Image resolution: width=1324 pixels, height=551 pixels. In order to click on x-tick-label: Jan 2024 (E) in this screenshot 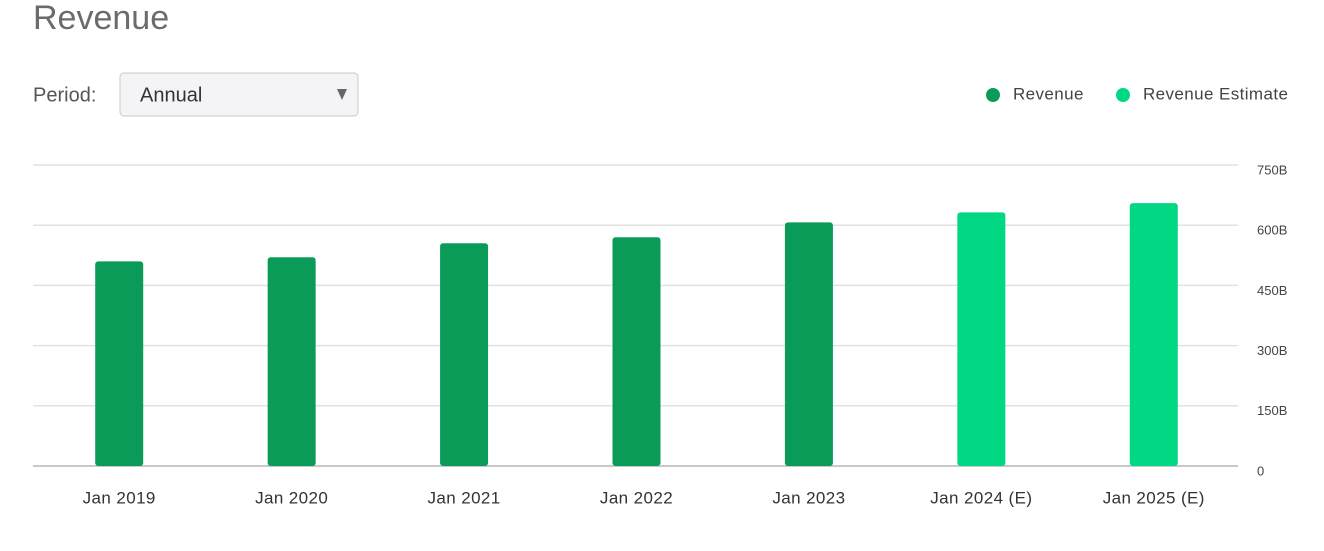, I will do `click(981, 497)`.